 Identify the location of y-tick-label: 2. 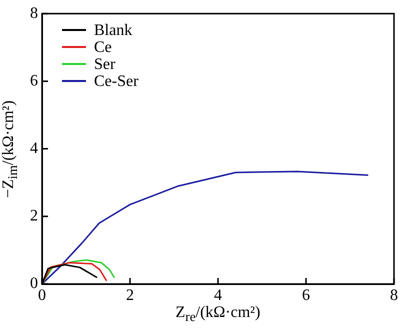
(34, 216).